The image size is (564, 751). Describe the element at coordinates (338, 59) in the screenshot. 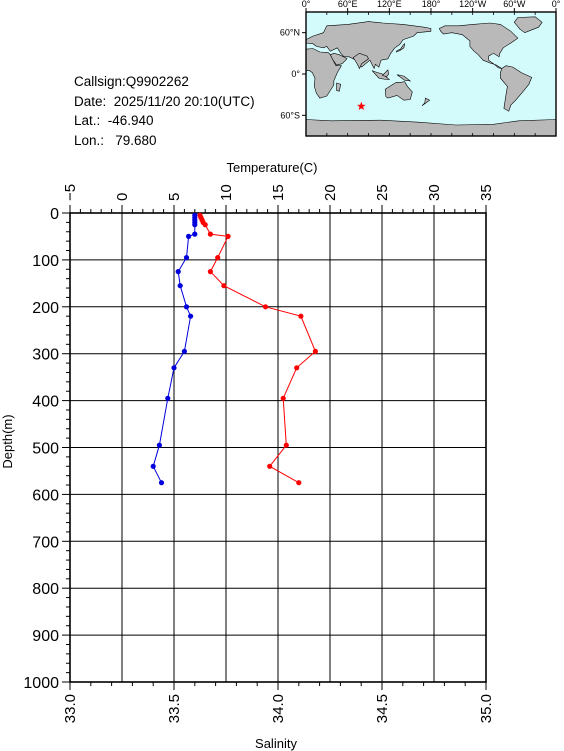

I see `arabia-shape` at that location.